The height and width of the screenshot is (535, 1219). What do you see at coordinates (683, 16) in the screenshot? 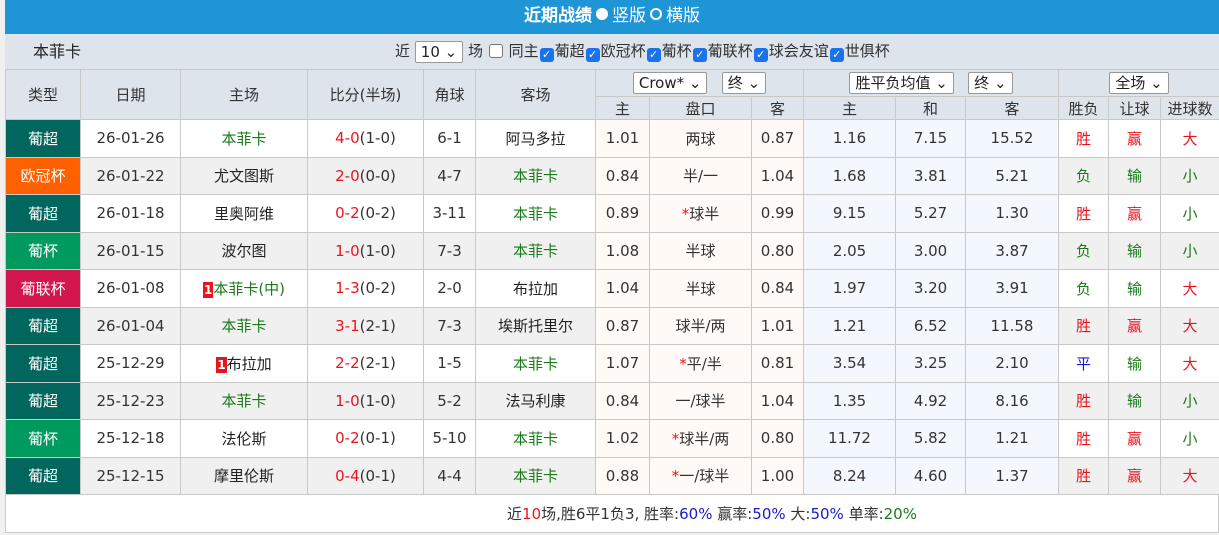
I see `radio-horizontal-label: 横版` at bounding box center [683, 16].